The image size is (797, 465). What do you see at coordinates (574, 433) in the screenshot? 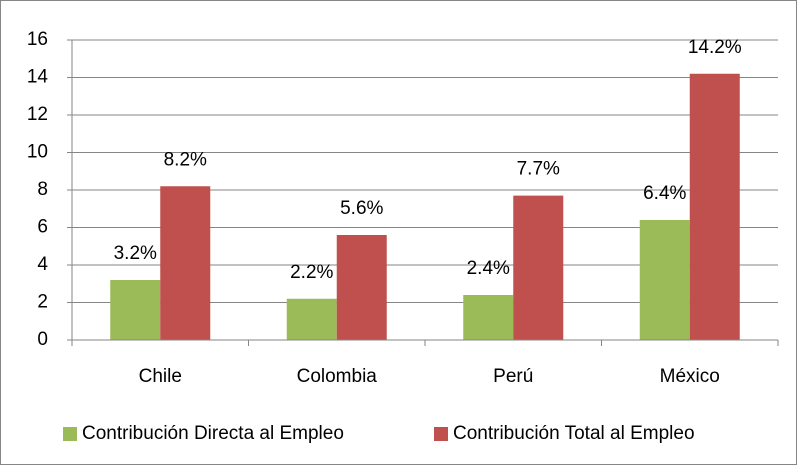
I see `legend-label: Contribución Total al Empleo` at bounding box center [574, 433].